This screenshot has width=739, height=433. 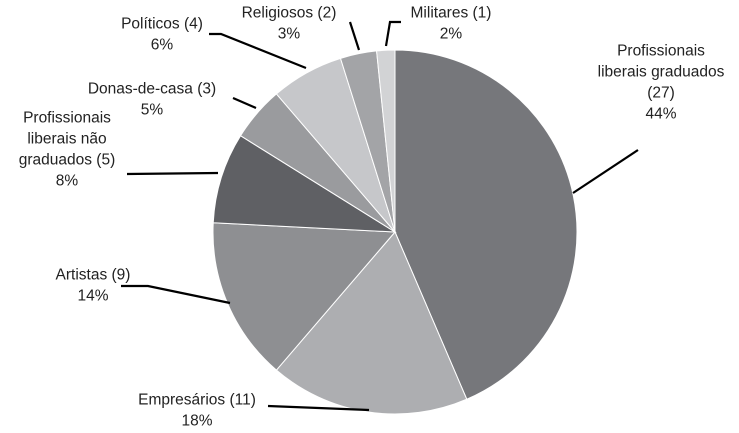 What do you see at coordinates (354, 36) in the screenshot?
I see `leader-line-religiosos` at bounding box center [354, 36].